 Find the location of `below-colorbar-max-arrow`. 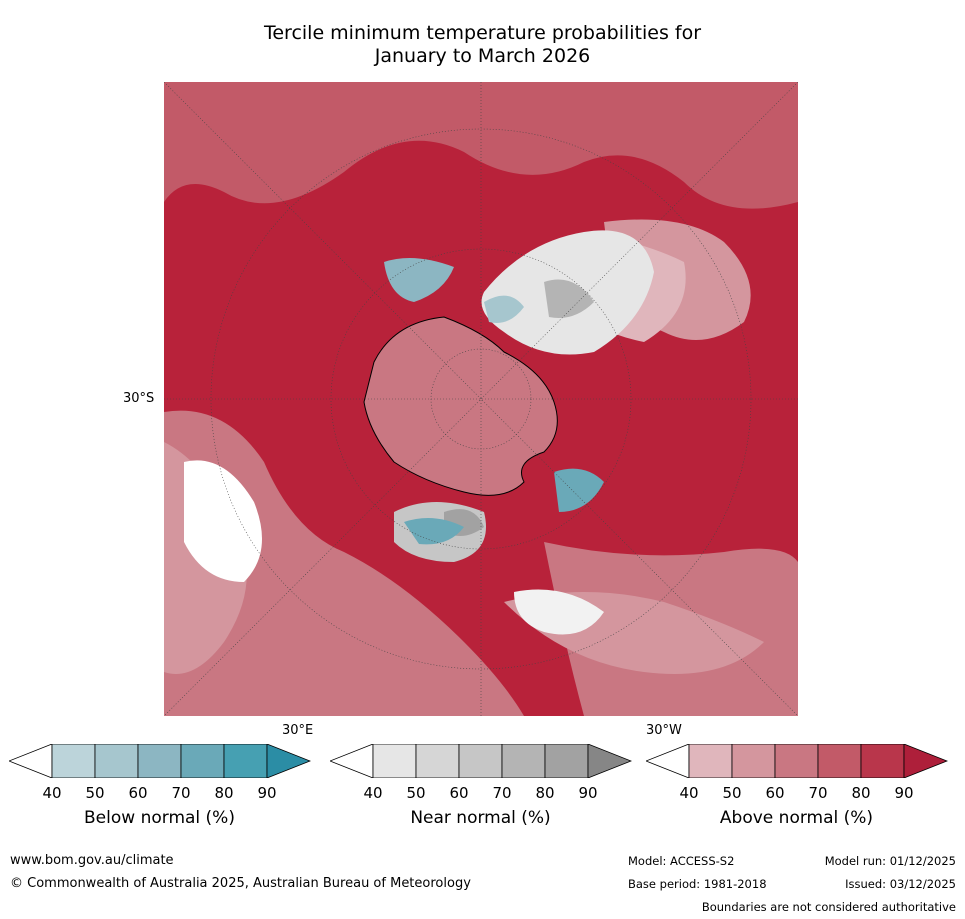

below-colorbar-max-arrow is located at coordinates (288, 761).